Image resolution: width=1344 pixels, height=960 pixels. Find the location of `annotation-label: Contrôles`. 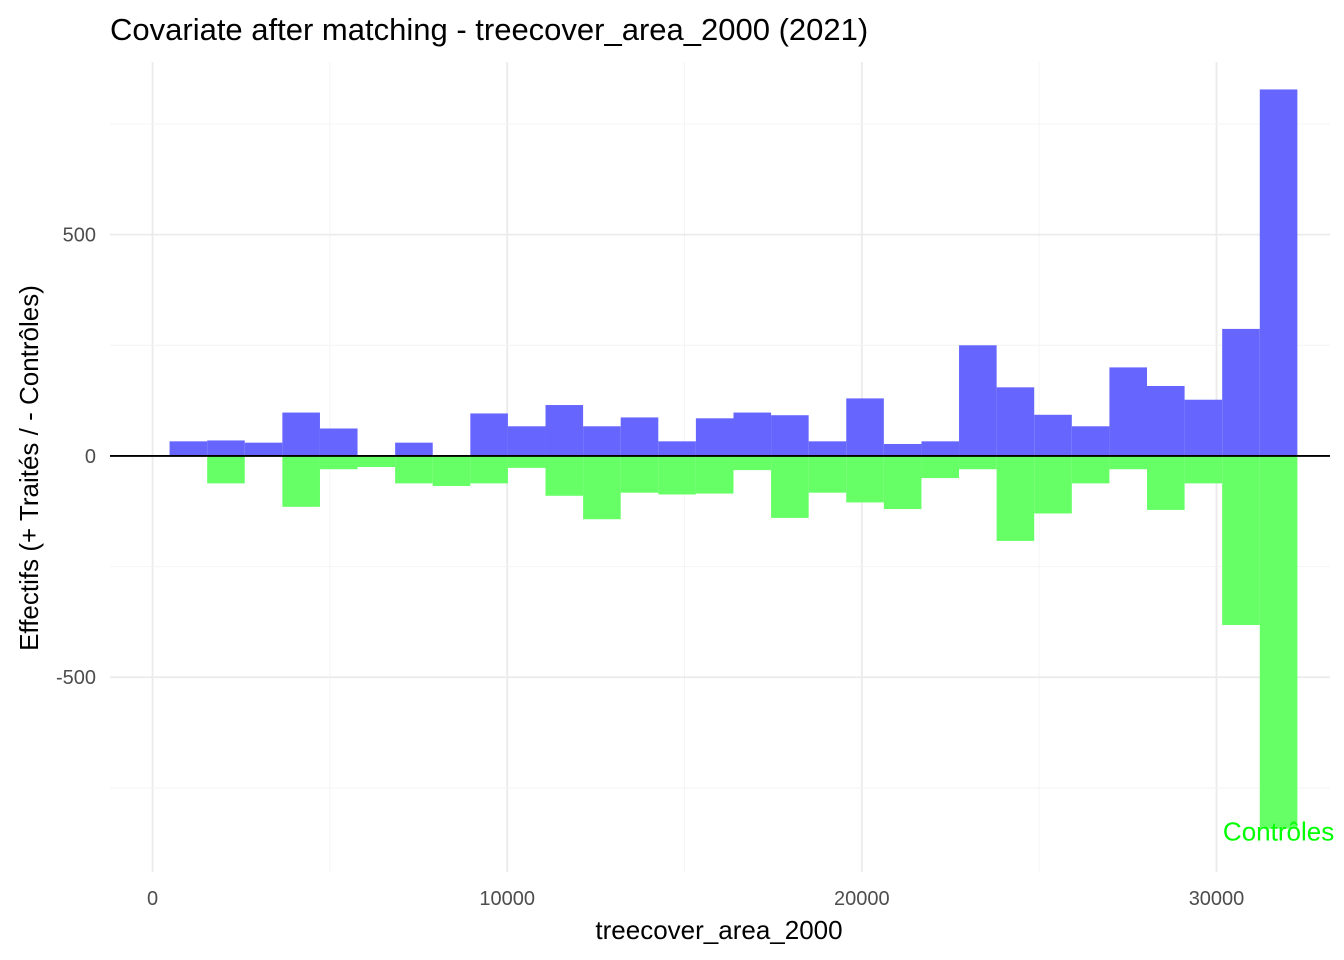

annotation-label: Contrôles is located at coordinates (1278, 831).